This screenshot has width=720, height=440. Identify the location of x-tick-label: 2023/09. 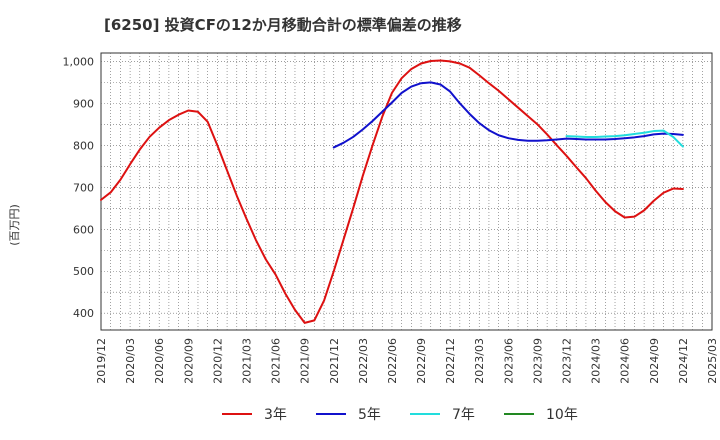
(537, 361).